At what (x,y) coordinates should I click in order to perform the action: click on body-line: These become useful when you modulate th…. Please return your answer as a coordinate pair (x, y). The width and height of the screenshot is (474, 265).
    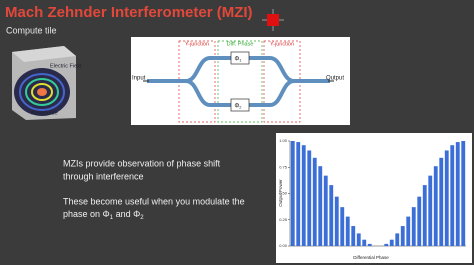
    Looking at the image, I should click on (154, 201).